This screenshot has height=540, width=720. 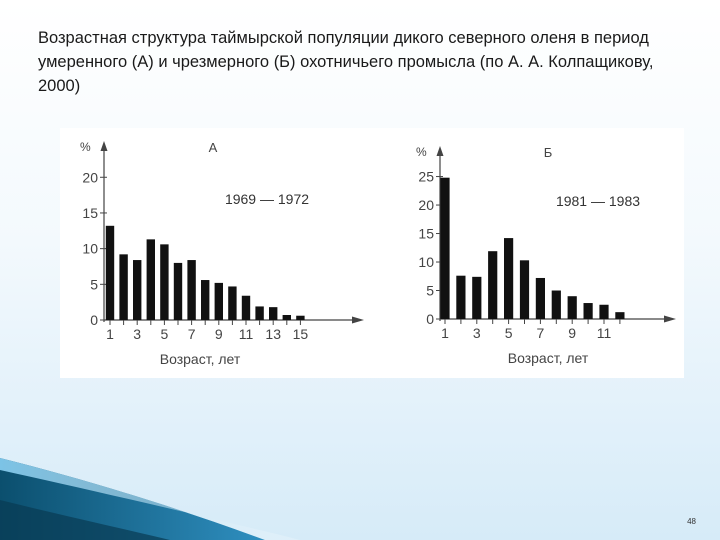 What do you see at coordinates (548, 152) in the screenshot?
I see `panel-label: Б` at bounding box center [548, 152].